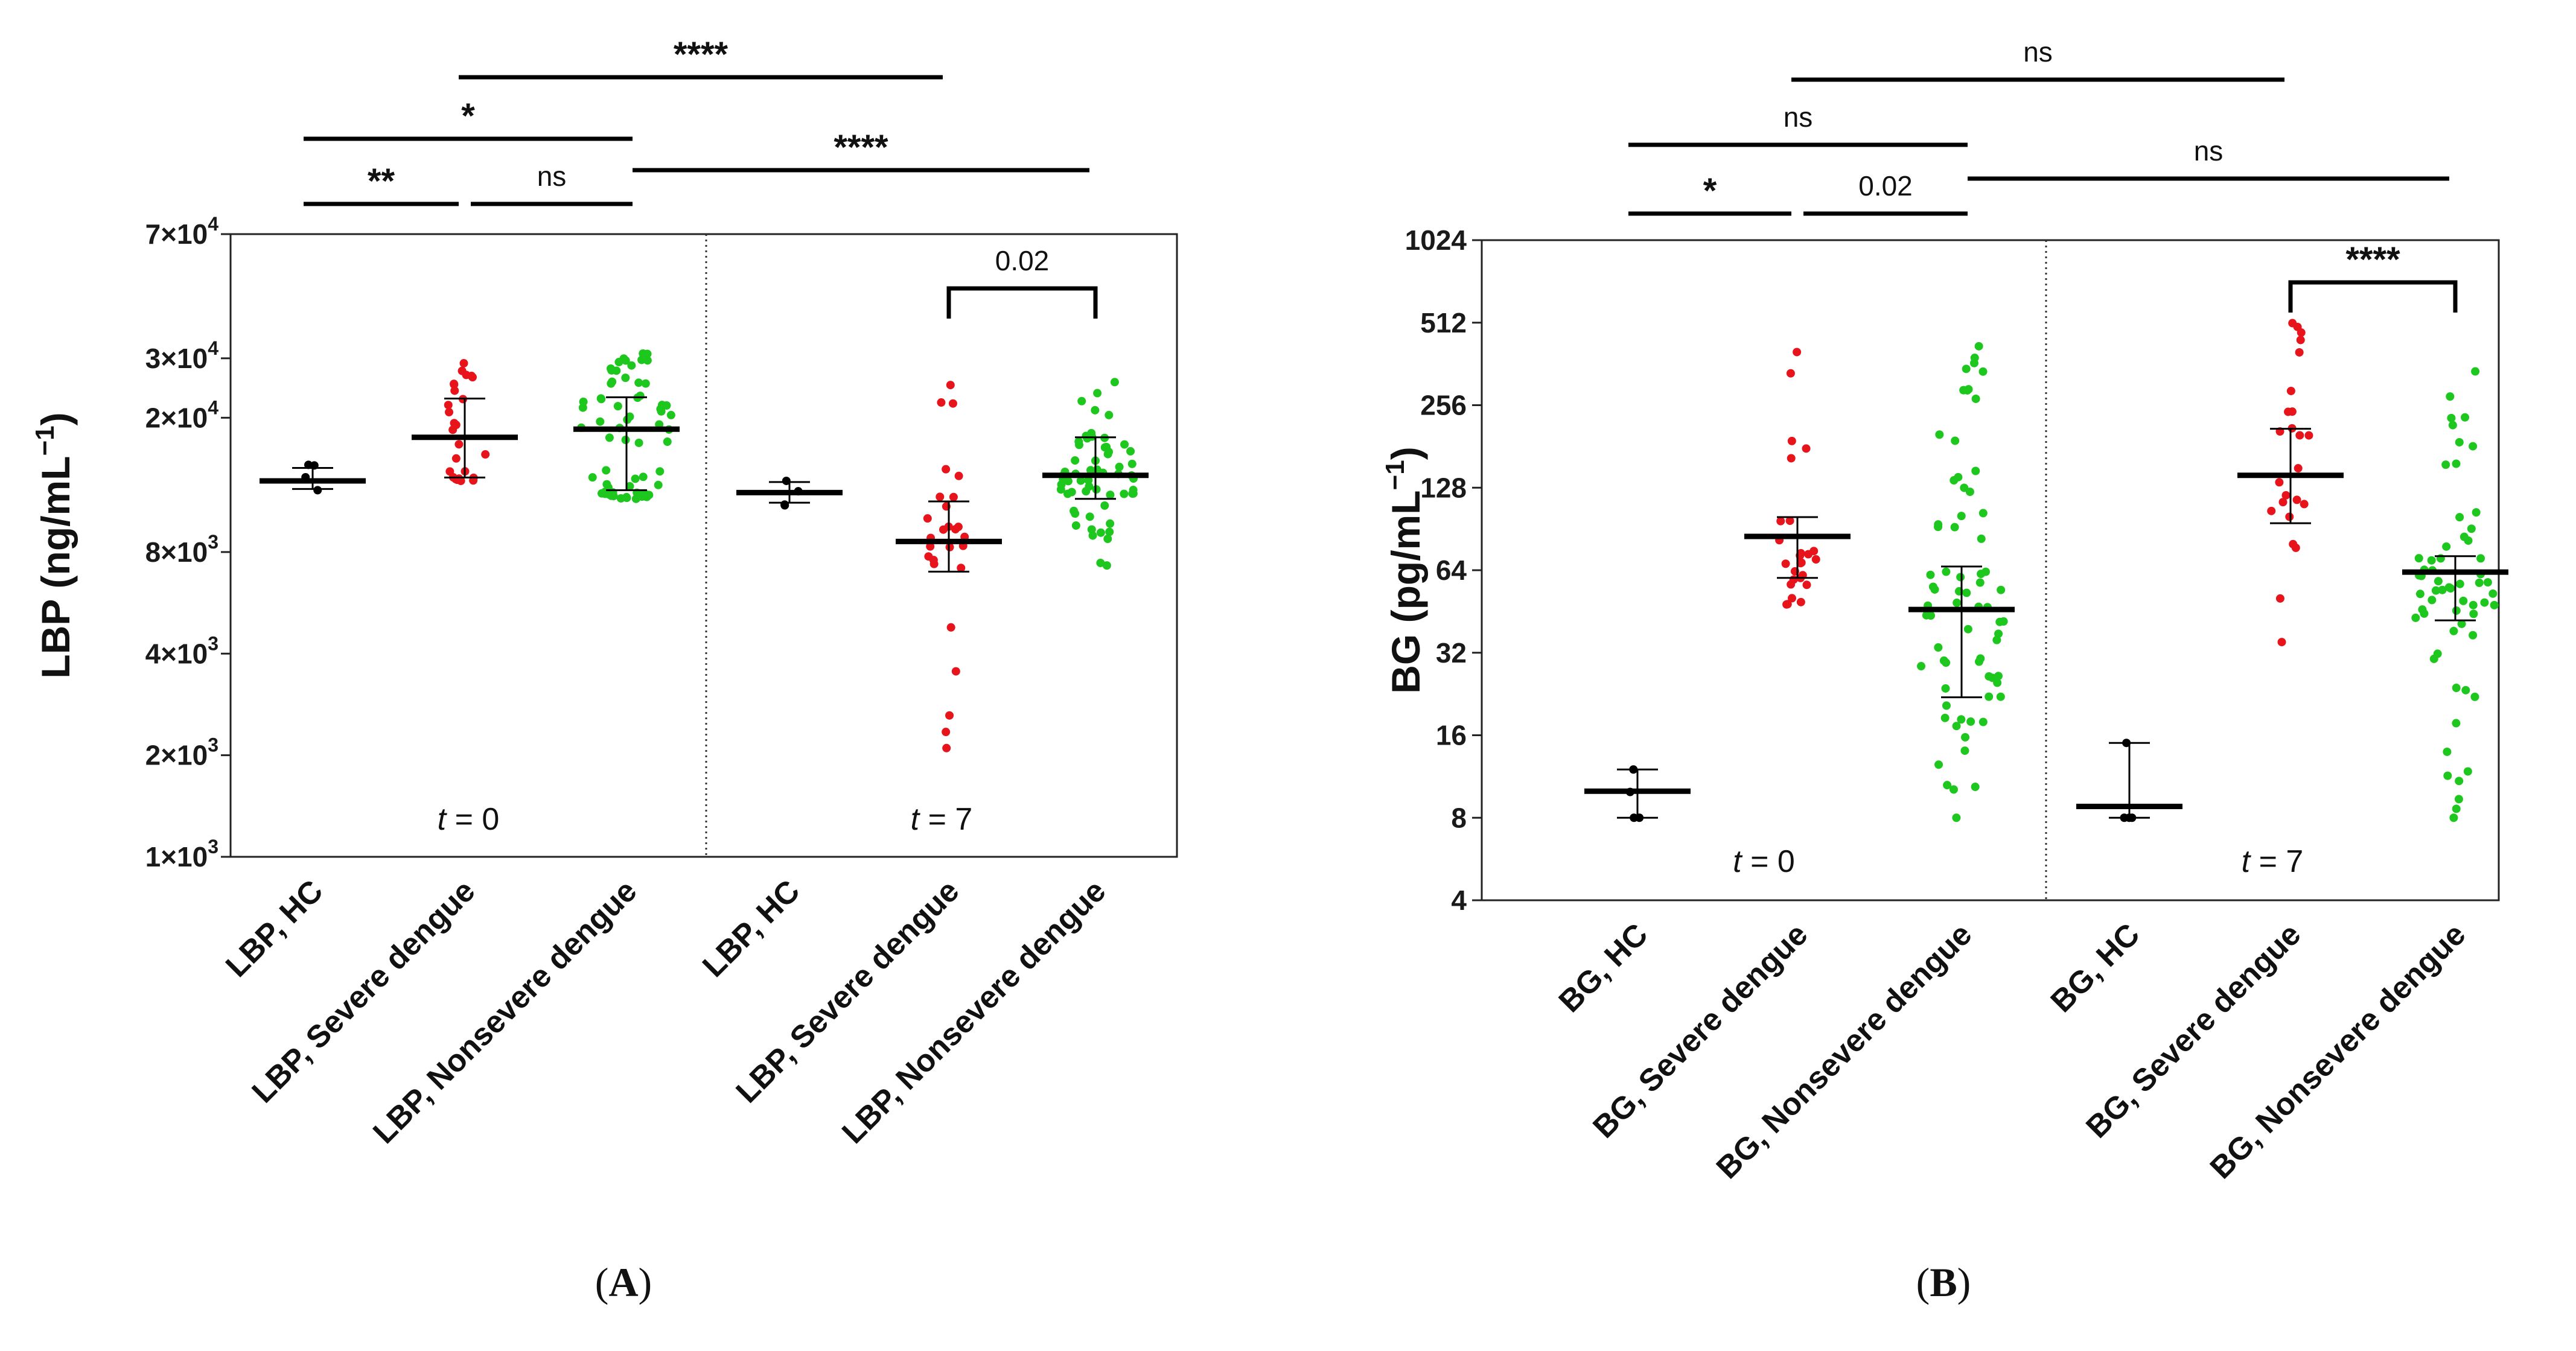  Describe the element at coordinates (274, 928) in the screenshot. I see `x-category-label: LBP, HC` at that location.